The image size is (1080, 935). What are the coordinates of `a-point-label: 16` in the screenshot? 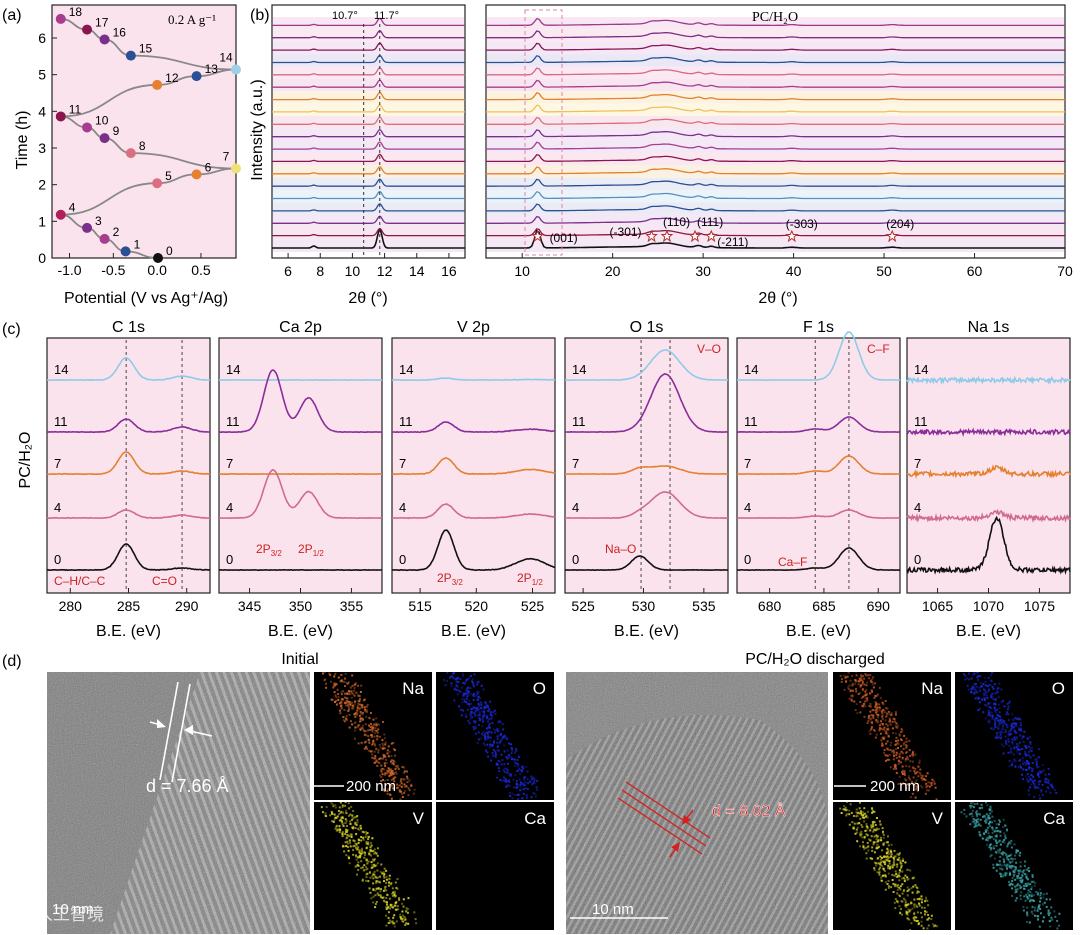 It's located at (120, 32).